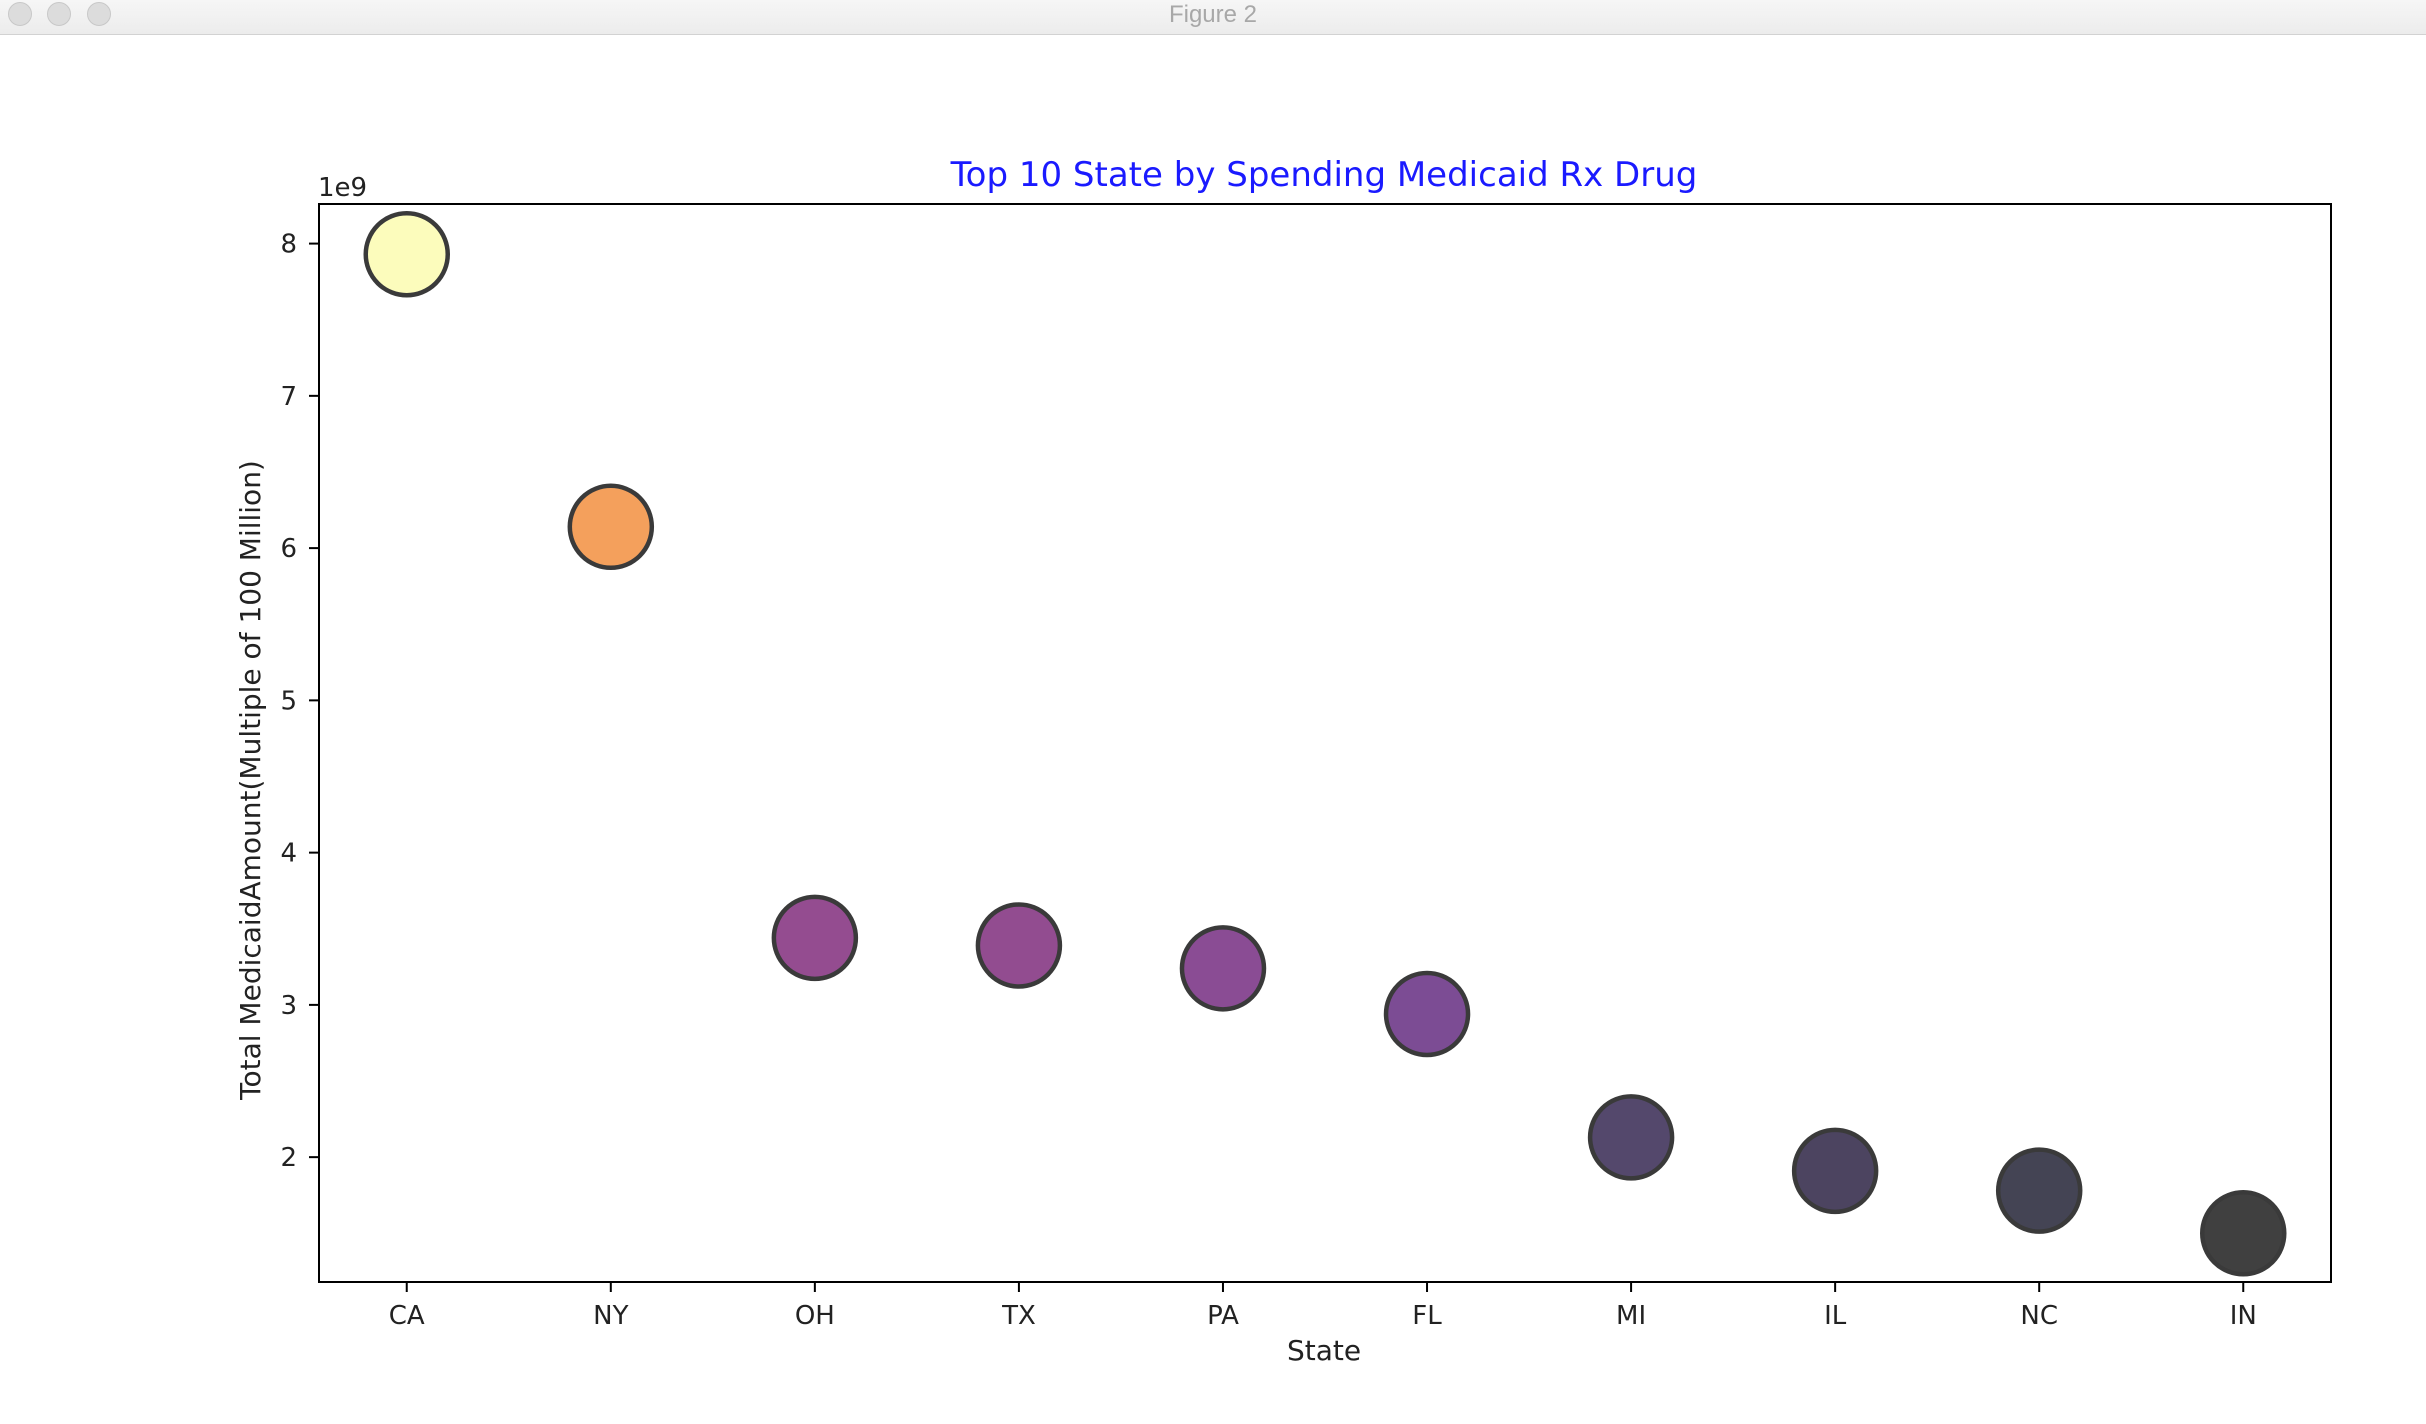 Image resolution: width=2426 pixels, height=1424 pixels. I want to click on x-tick-label: CA, so click(407, 1316).